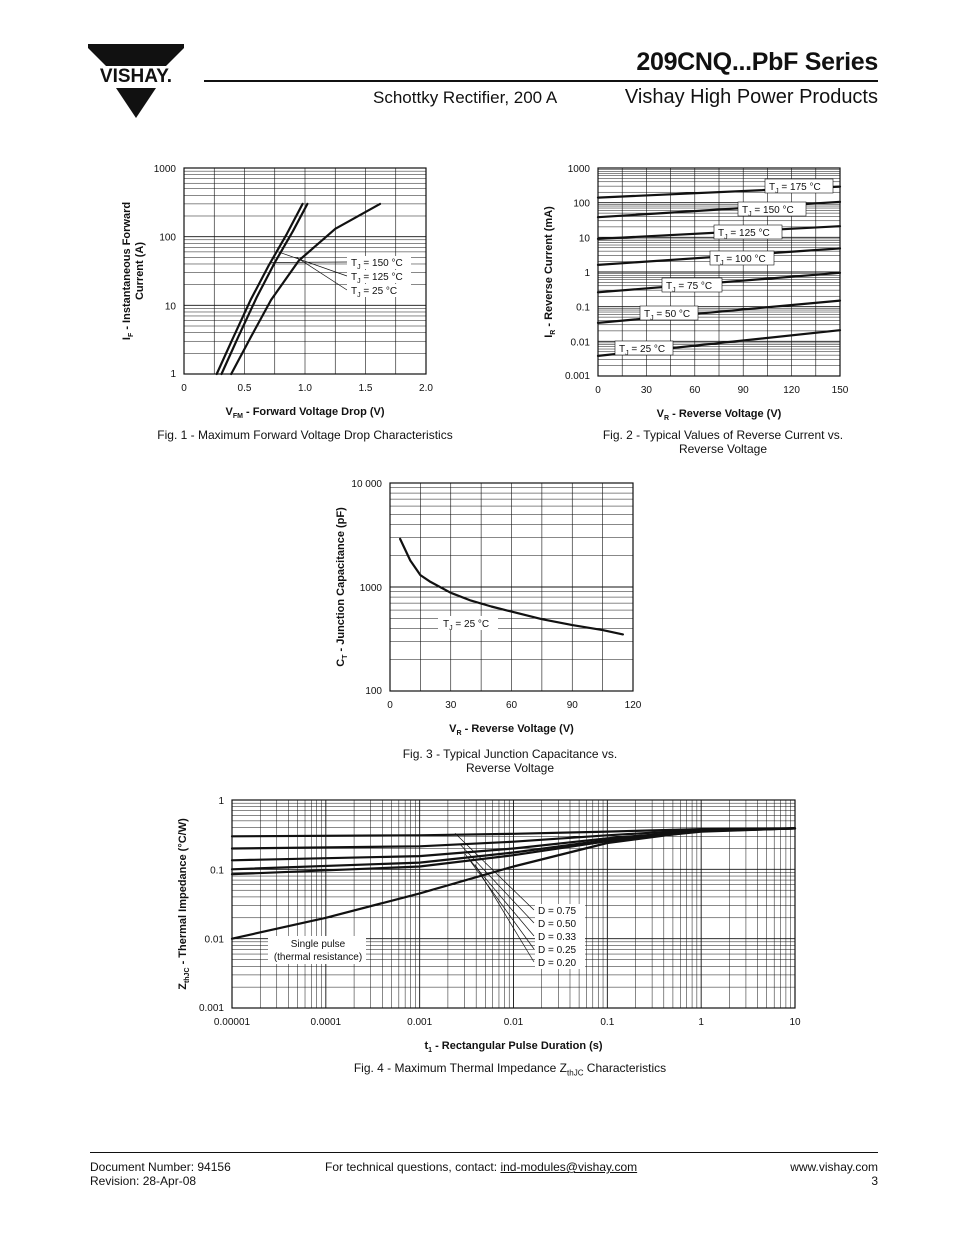  I want to click on fig4-caption-prefix: Fig. 4 - Maximum Thermal Impedance Z, so click(460, 1068).